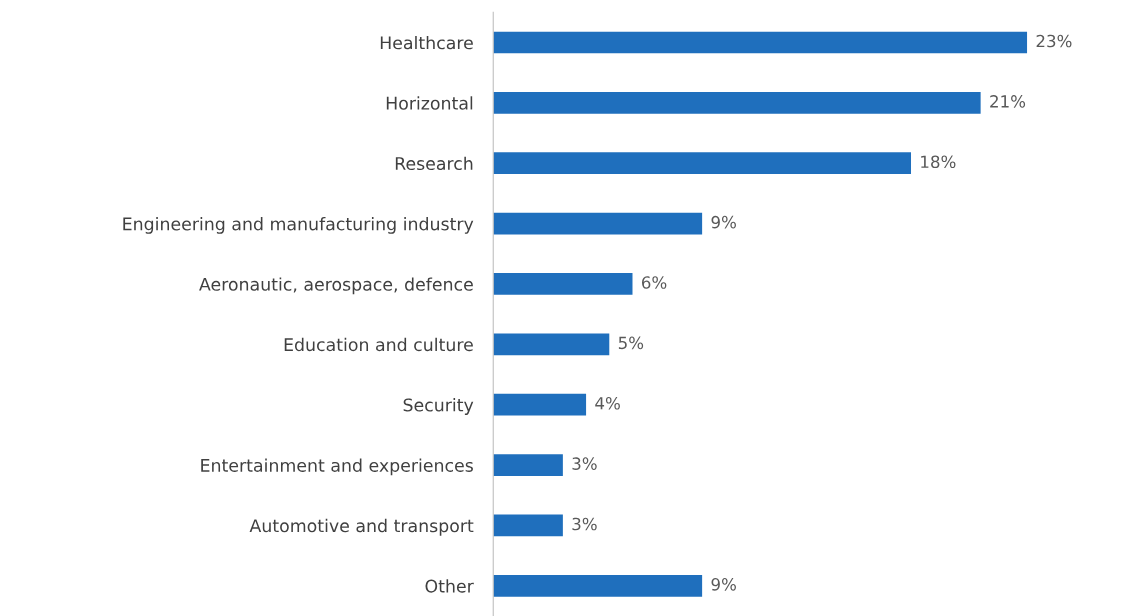  I want to click on y-tick-label: Healthcare, so click(426, 42).